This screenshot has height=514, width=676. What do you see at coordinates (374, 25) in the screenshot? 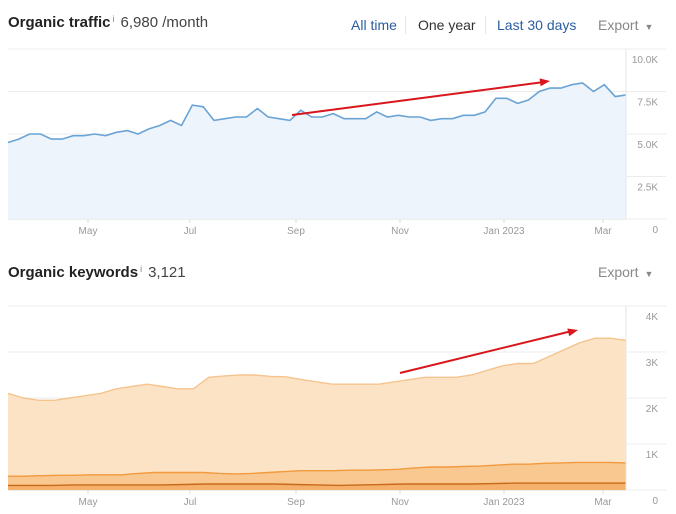
I see `tab-all-time: All time` at bounding box center [374, 25].